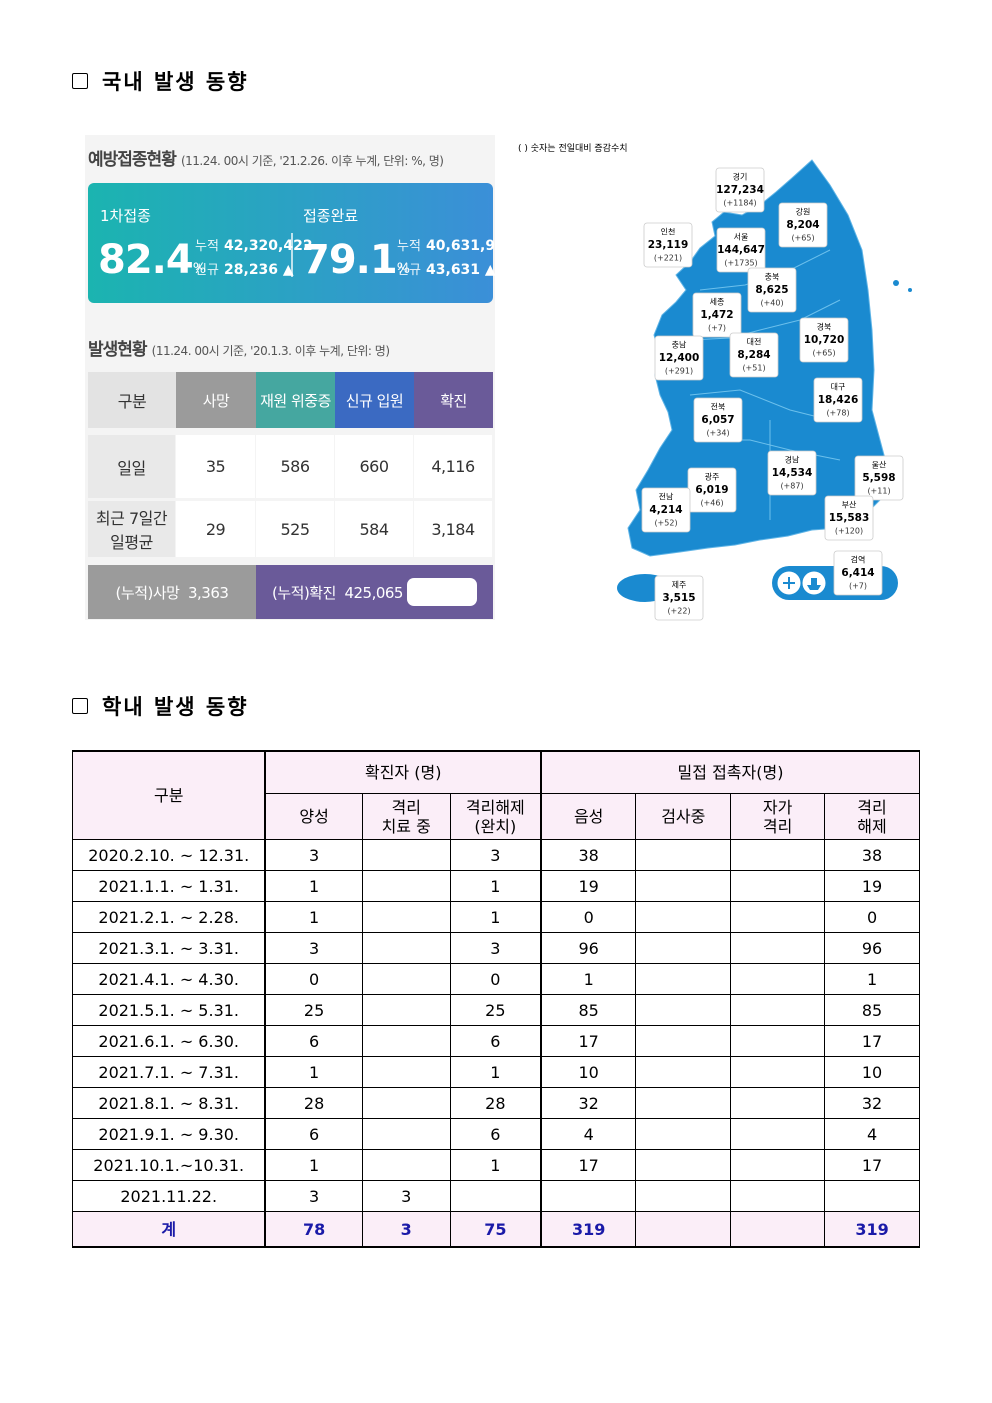 This screenshot has height=1403, width=992. What do you see at coordinates (823, 353) in the screenshot?
I see `region-change: (+65)` at bounding box center [823, 353].